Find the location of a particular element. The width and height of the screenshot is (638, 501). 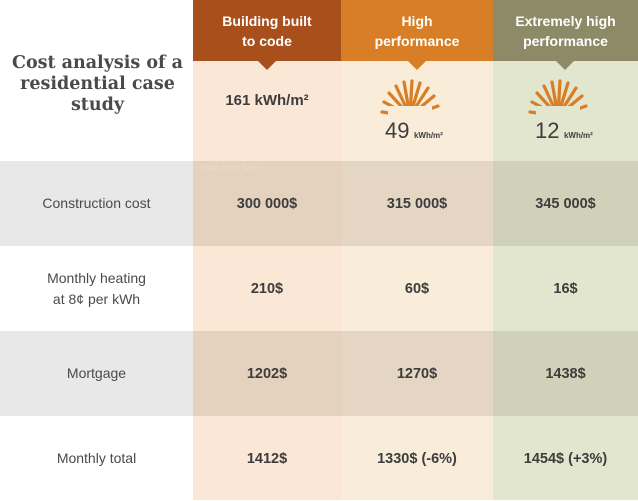

cell-total-high: 1330$ (-6%) is located at coordinates (417, 458).